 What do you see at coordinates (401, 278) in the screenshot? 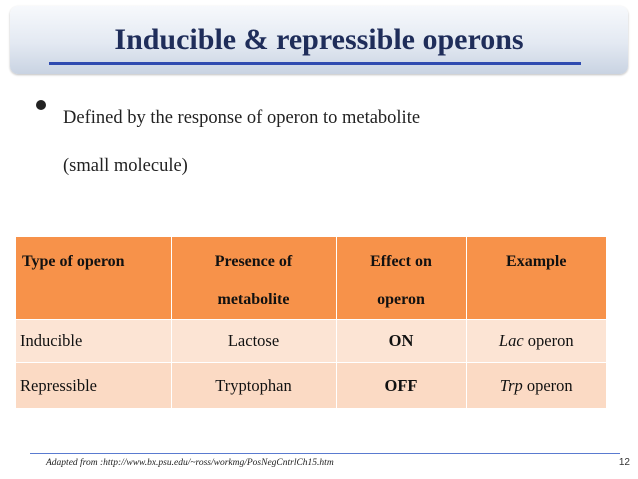
I see `header-effect: Effect on operon` at bounding box center [401, 278].